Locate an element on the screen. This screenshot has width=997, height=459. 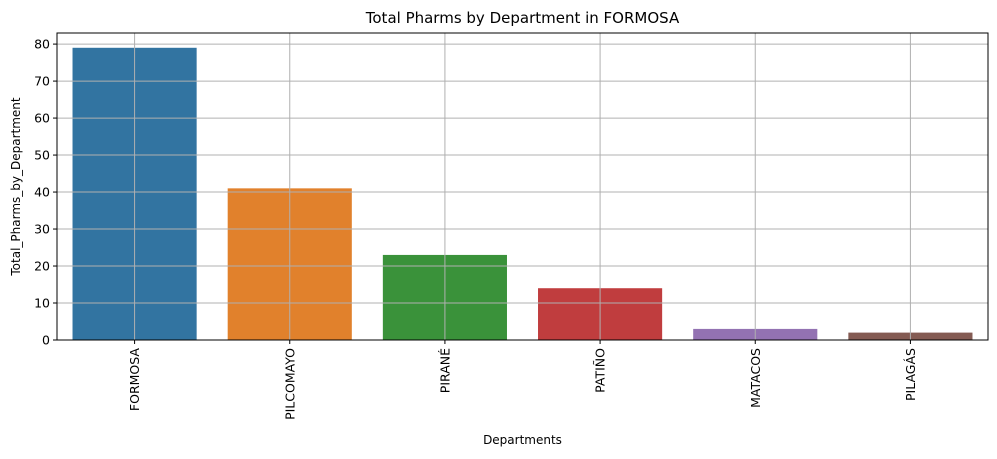
chart-title: Total Pharms by Department in FORMOSA is located at coordinates (522, 18).